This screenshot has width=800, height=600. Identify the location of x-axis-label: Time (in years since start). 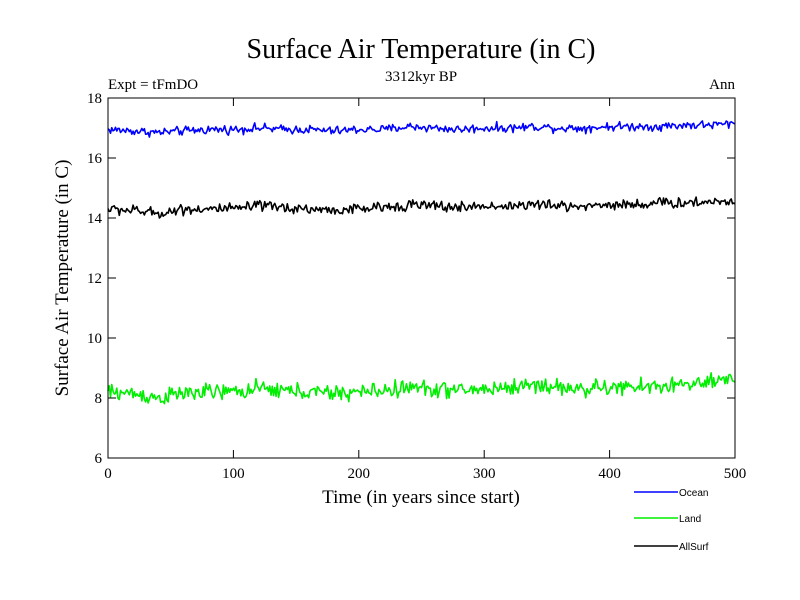
(421, 497).